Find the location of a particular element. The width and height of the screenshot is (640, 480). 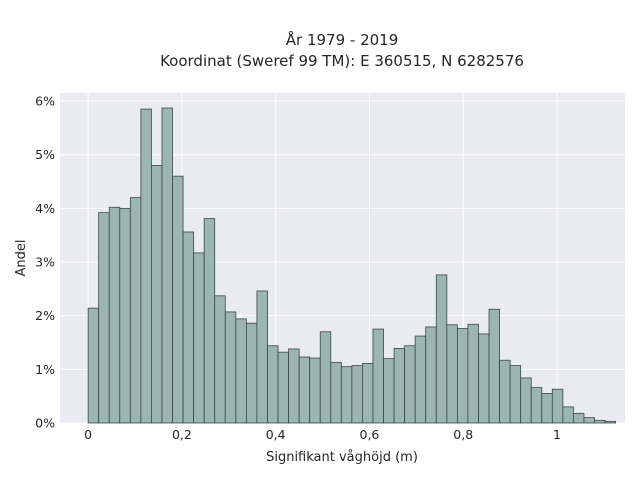

x-tick-label: 0,2 is located at coordinates (182, 434).